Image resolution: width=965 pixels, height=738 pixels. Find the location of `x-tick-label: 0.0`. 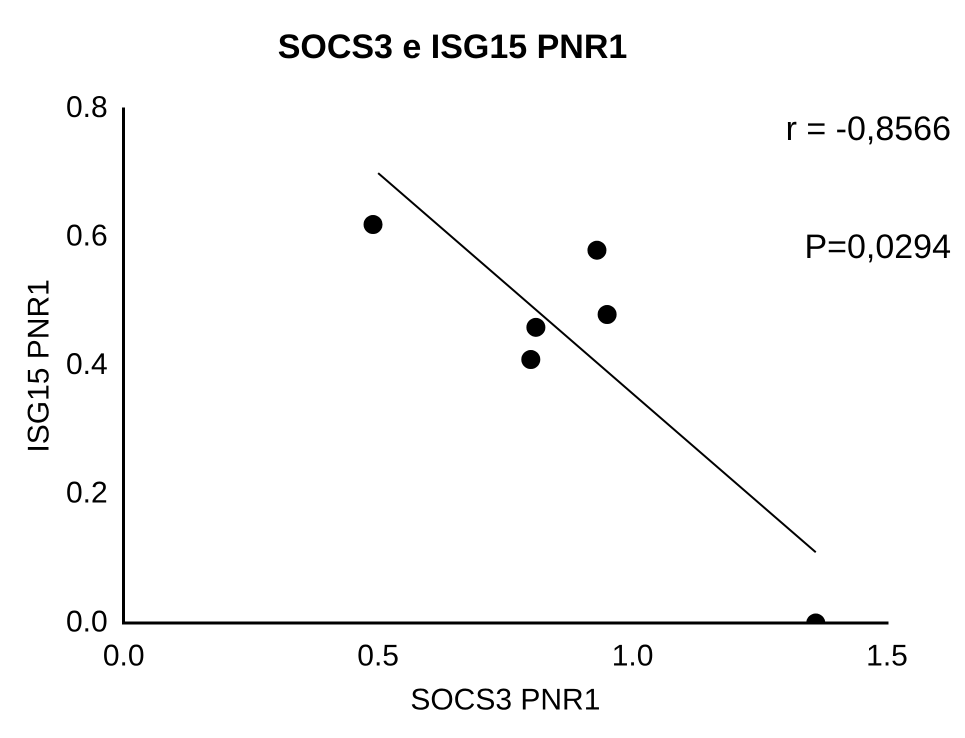

x-tick-label: 0.0 is located at coordinates (123, 655).